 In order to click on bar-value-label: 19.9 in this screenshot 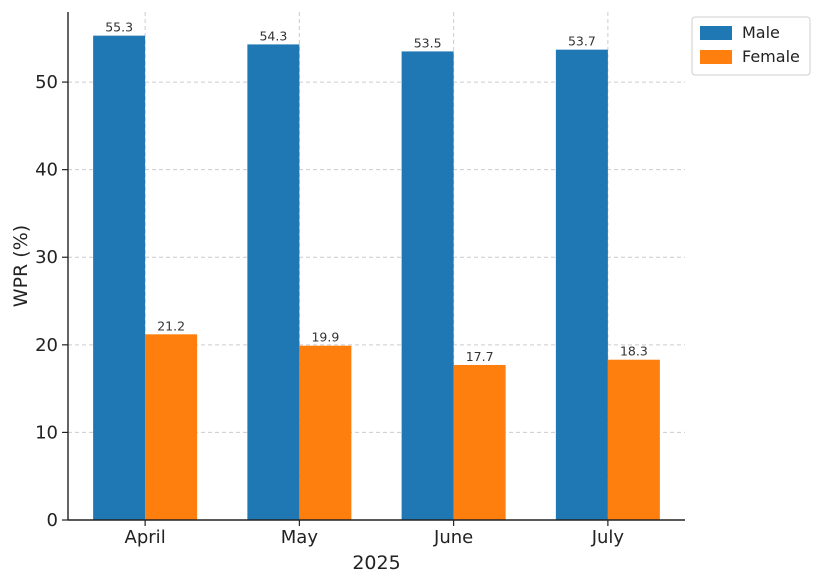, I will do `click(325, 337)`.